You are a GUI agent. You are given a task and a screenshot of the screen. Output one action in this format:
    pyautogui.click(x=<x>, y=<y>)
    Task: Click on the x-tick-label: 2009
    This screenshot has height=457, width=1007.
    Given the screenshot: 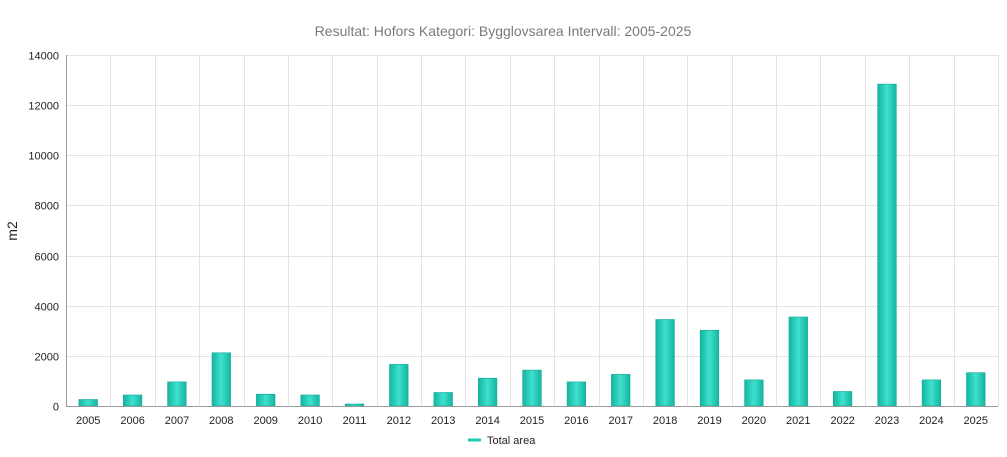 What is the action you would take?
    pyautogui.click(x=265, y=421)
    